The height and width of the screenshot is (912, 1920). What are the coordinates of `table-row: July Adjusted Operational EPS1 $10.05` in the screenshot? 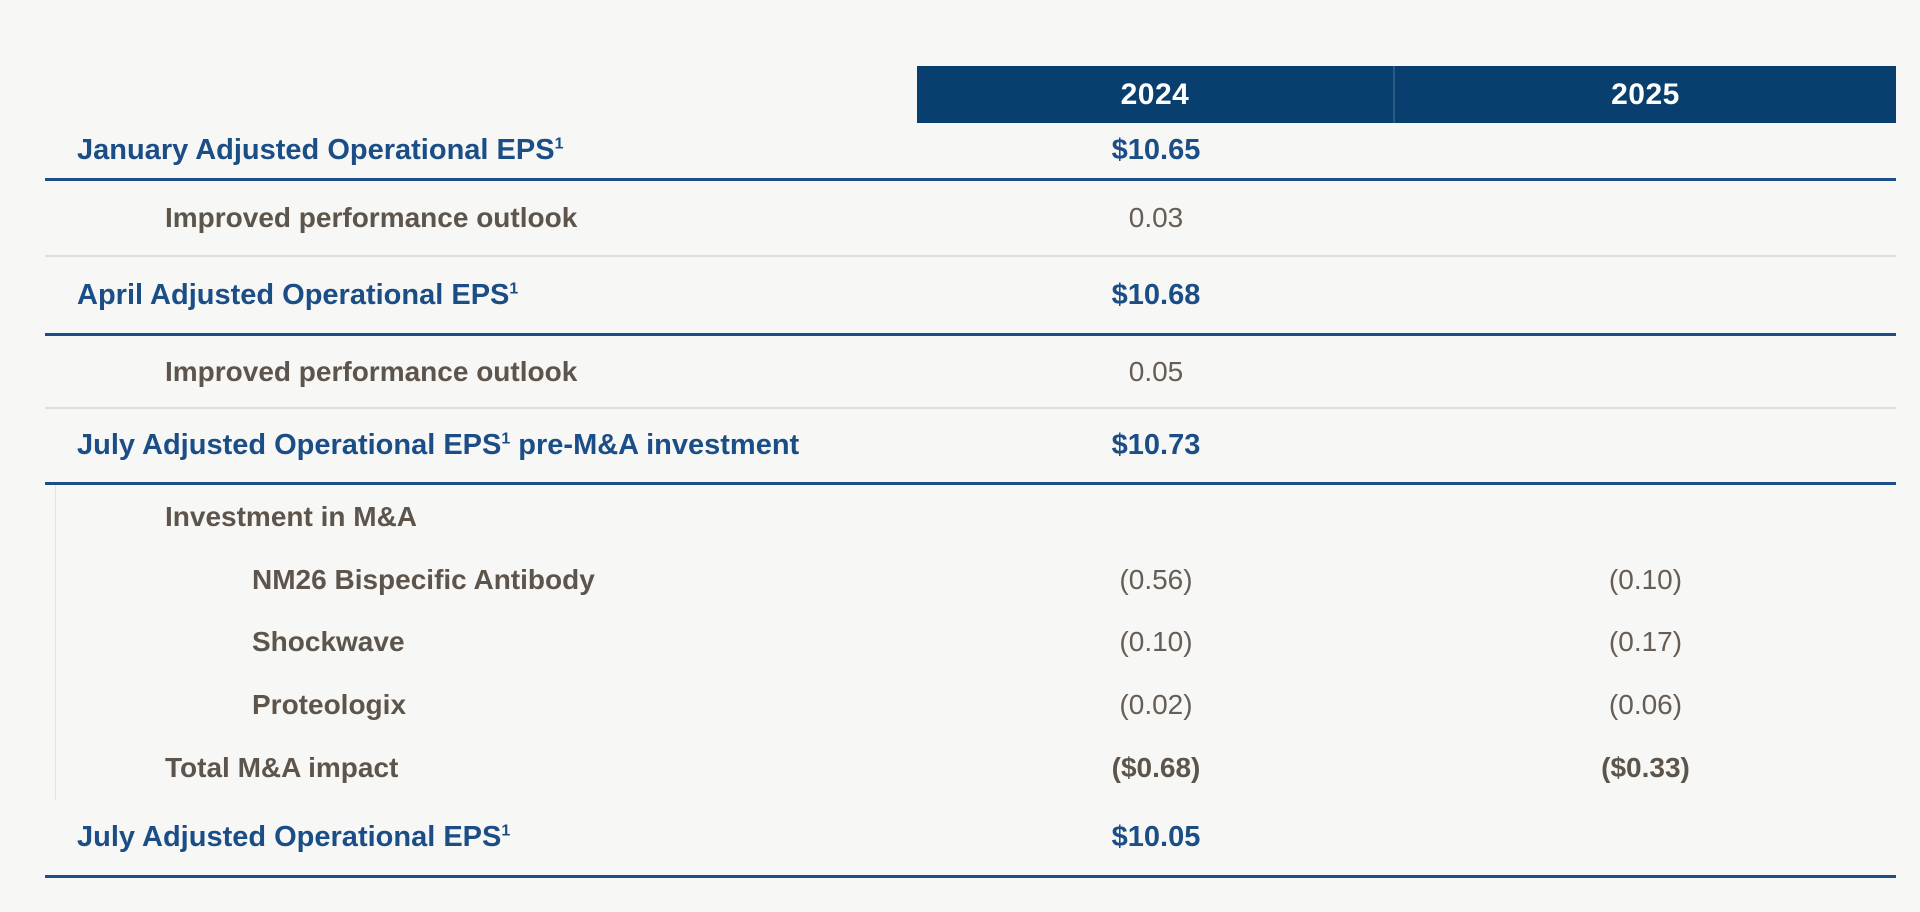 It's located at (970, 839).